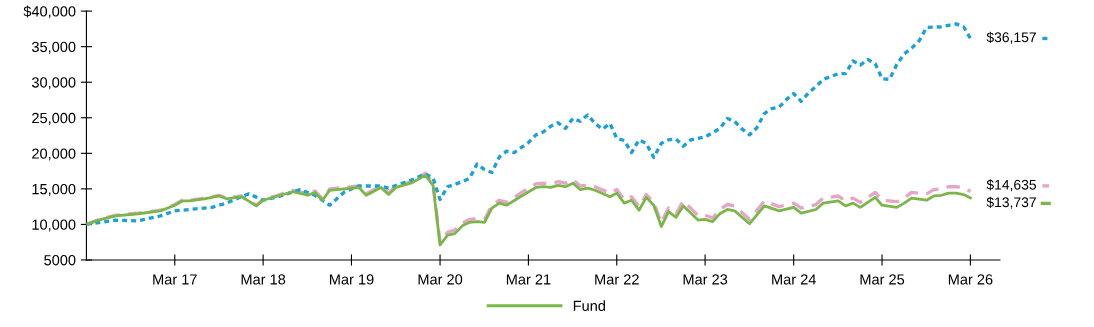 Image resolution: width=1094 pixels, height=327 pixels. I want to click on x-tick-label: Mar 19, so click(351, 279).